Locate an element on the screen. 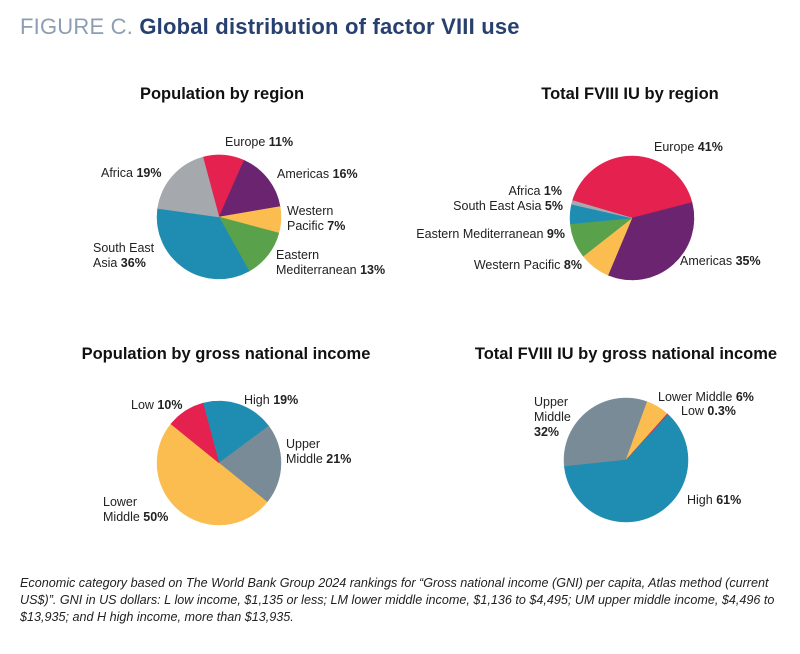 The height and width of the screenshot is (654, 800). pie-fviii-gni is located at coordinates (626, 460).